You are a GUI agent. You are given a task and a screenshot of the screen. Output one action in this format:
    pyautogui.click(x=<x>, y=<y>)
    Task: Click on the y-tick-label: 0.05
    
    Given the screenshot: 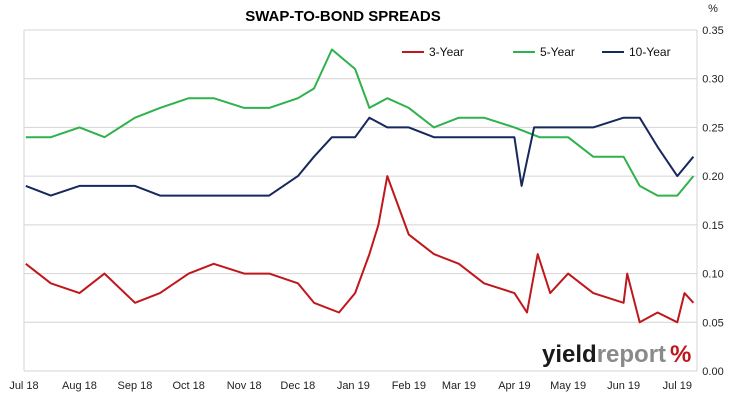 What is the action you would take?
    pyautogui.click(x=712, y=323)
    